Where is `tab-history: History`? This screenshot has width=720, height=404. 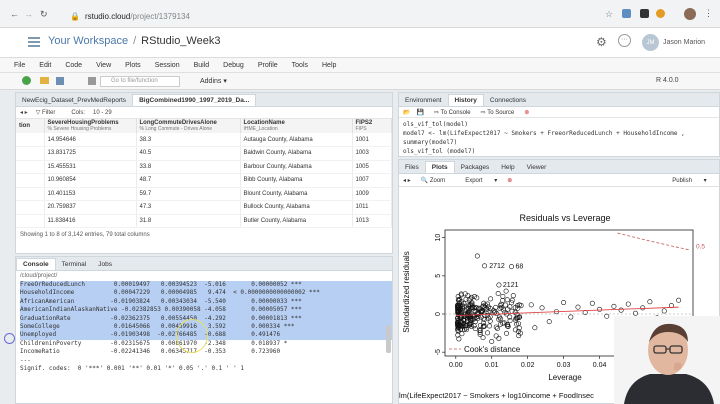 tab-history: History is located at coordinates (465, 100).